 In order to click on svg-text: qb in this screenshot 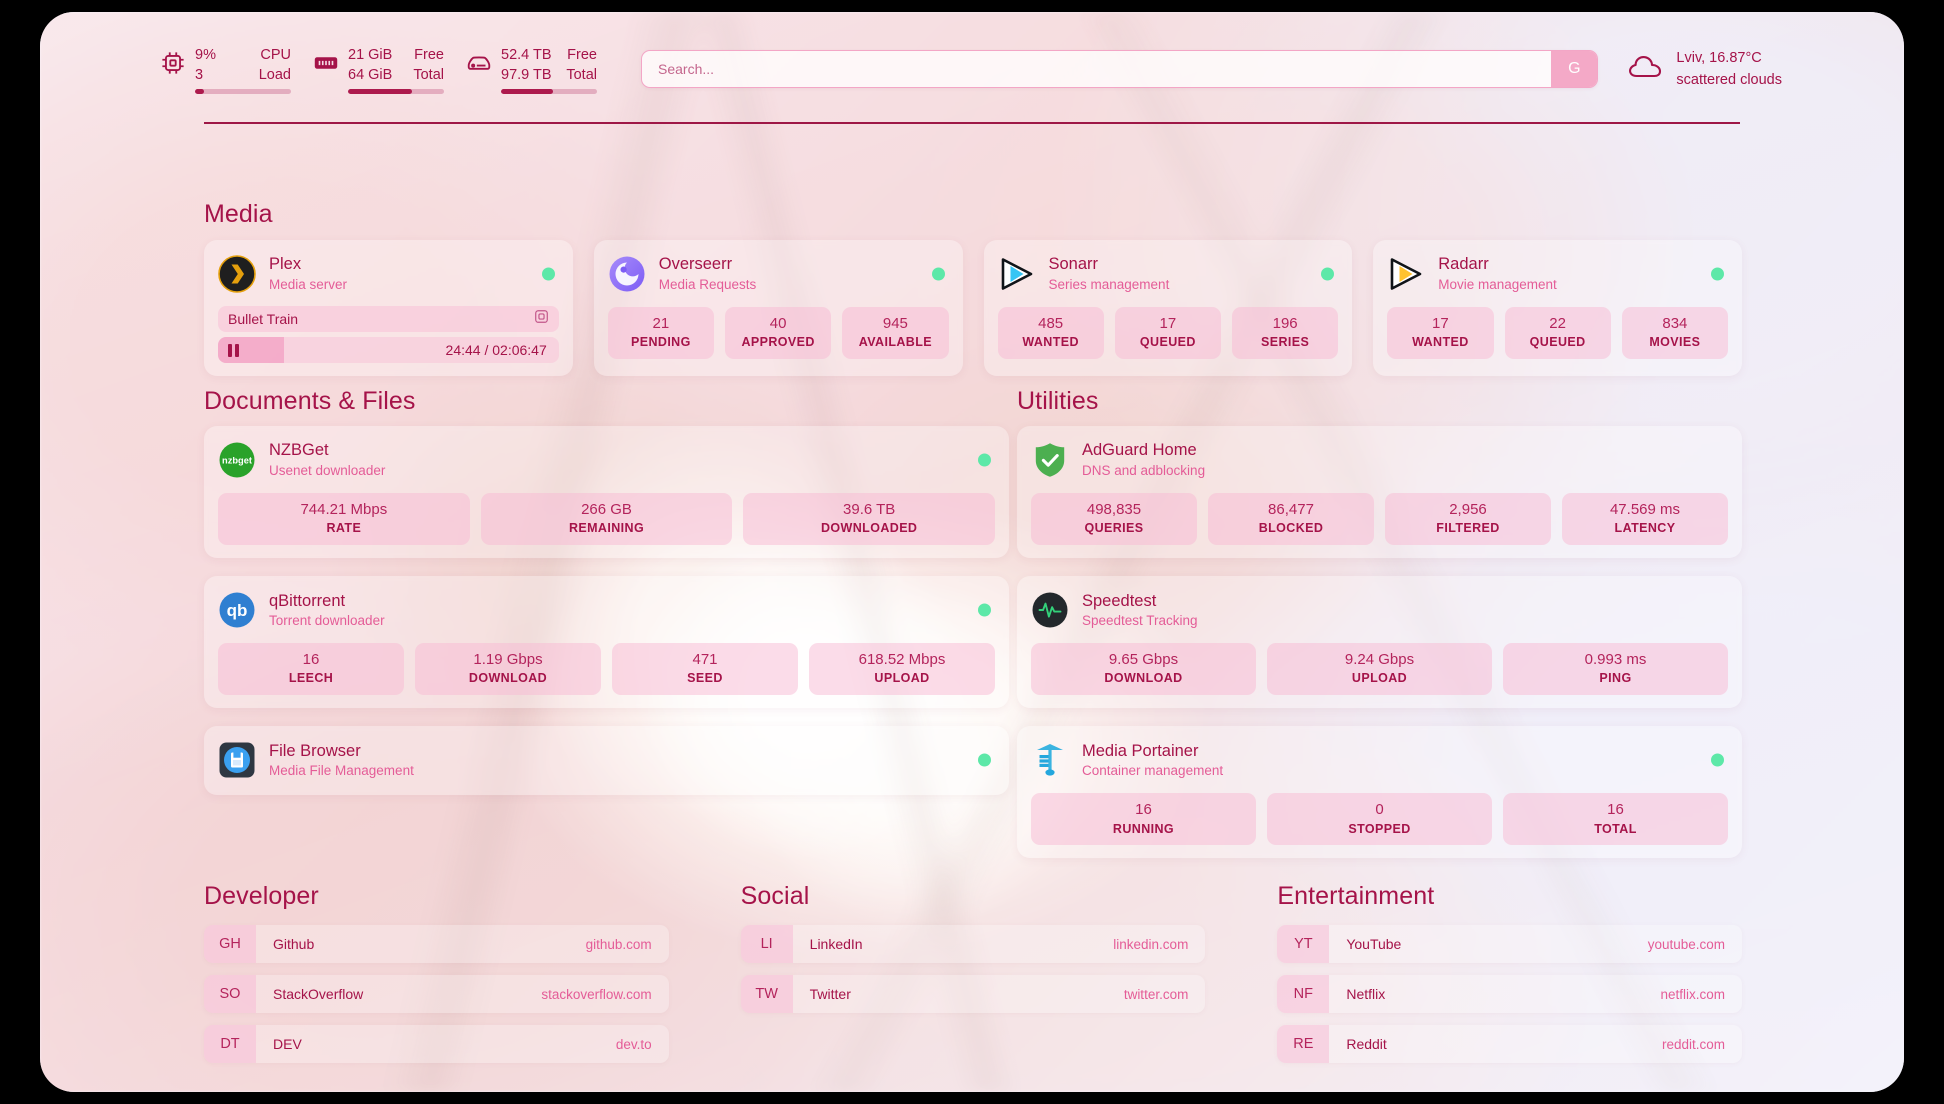, I will do `click(237, 610)`.